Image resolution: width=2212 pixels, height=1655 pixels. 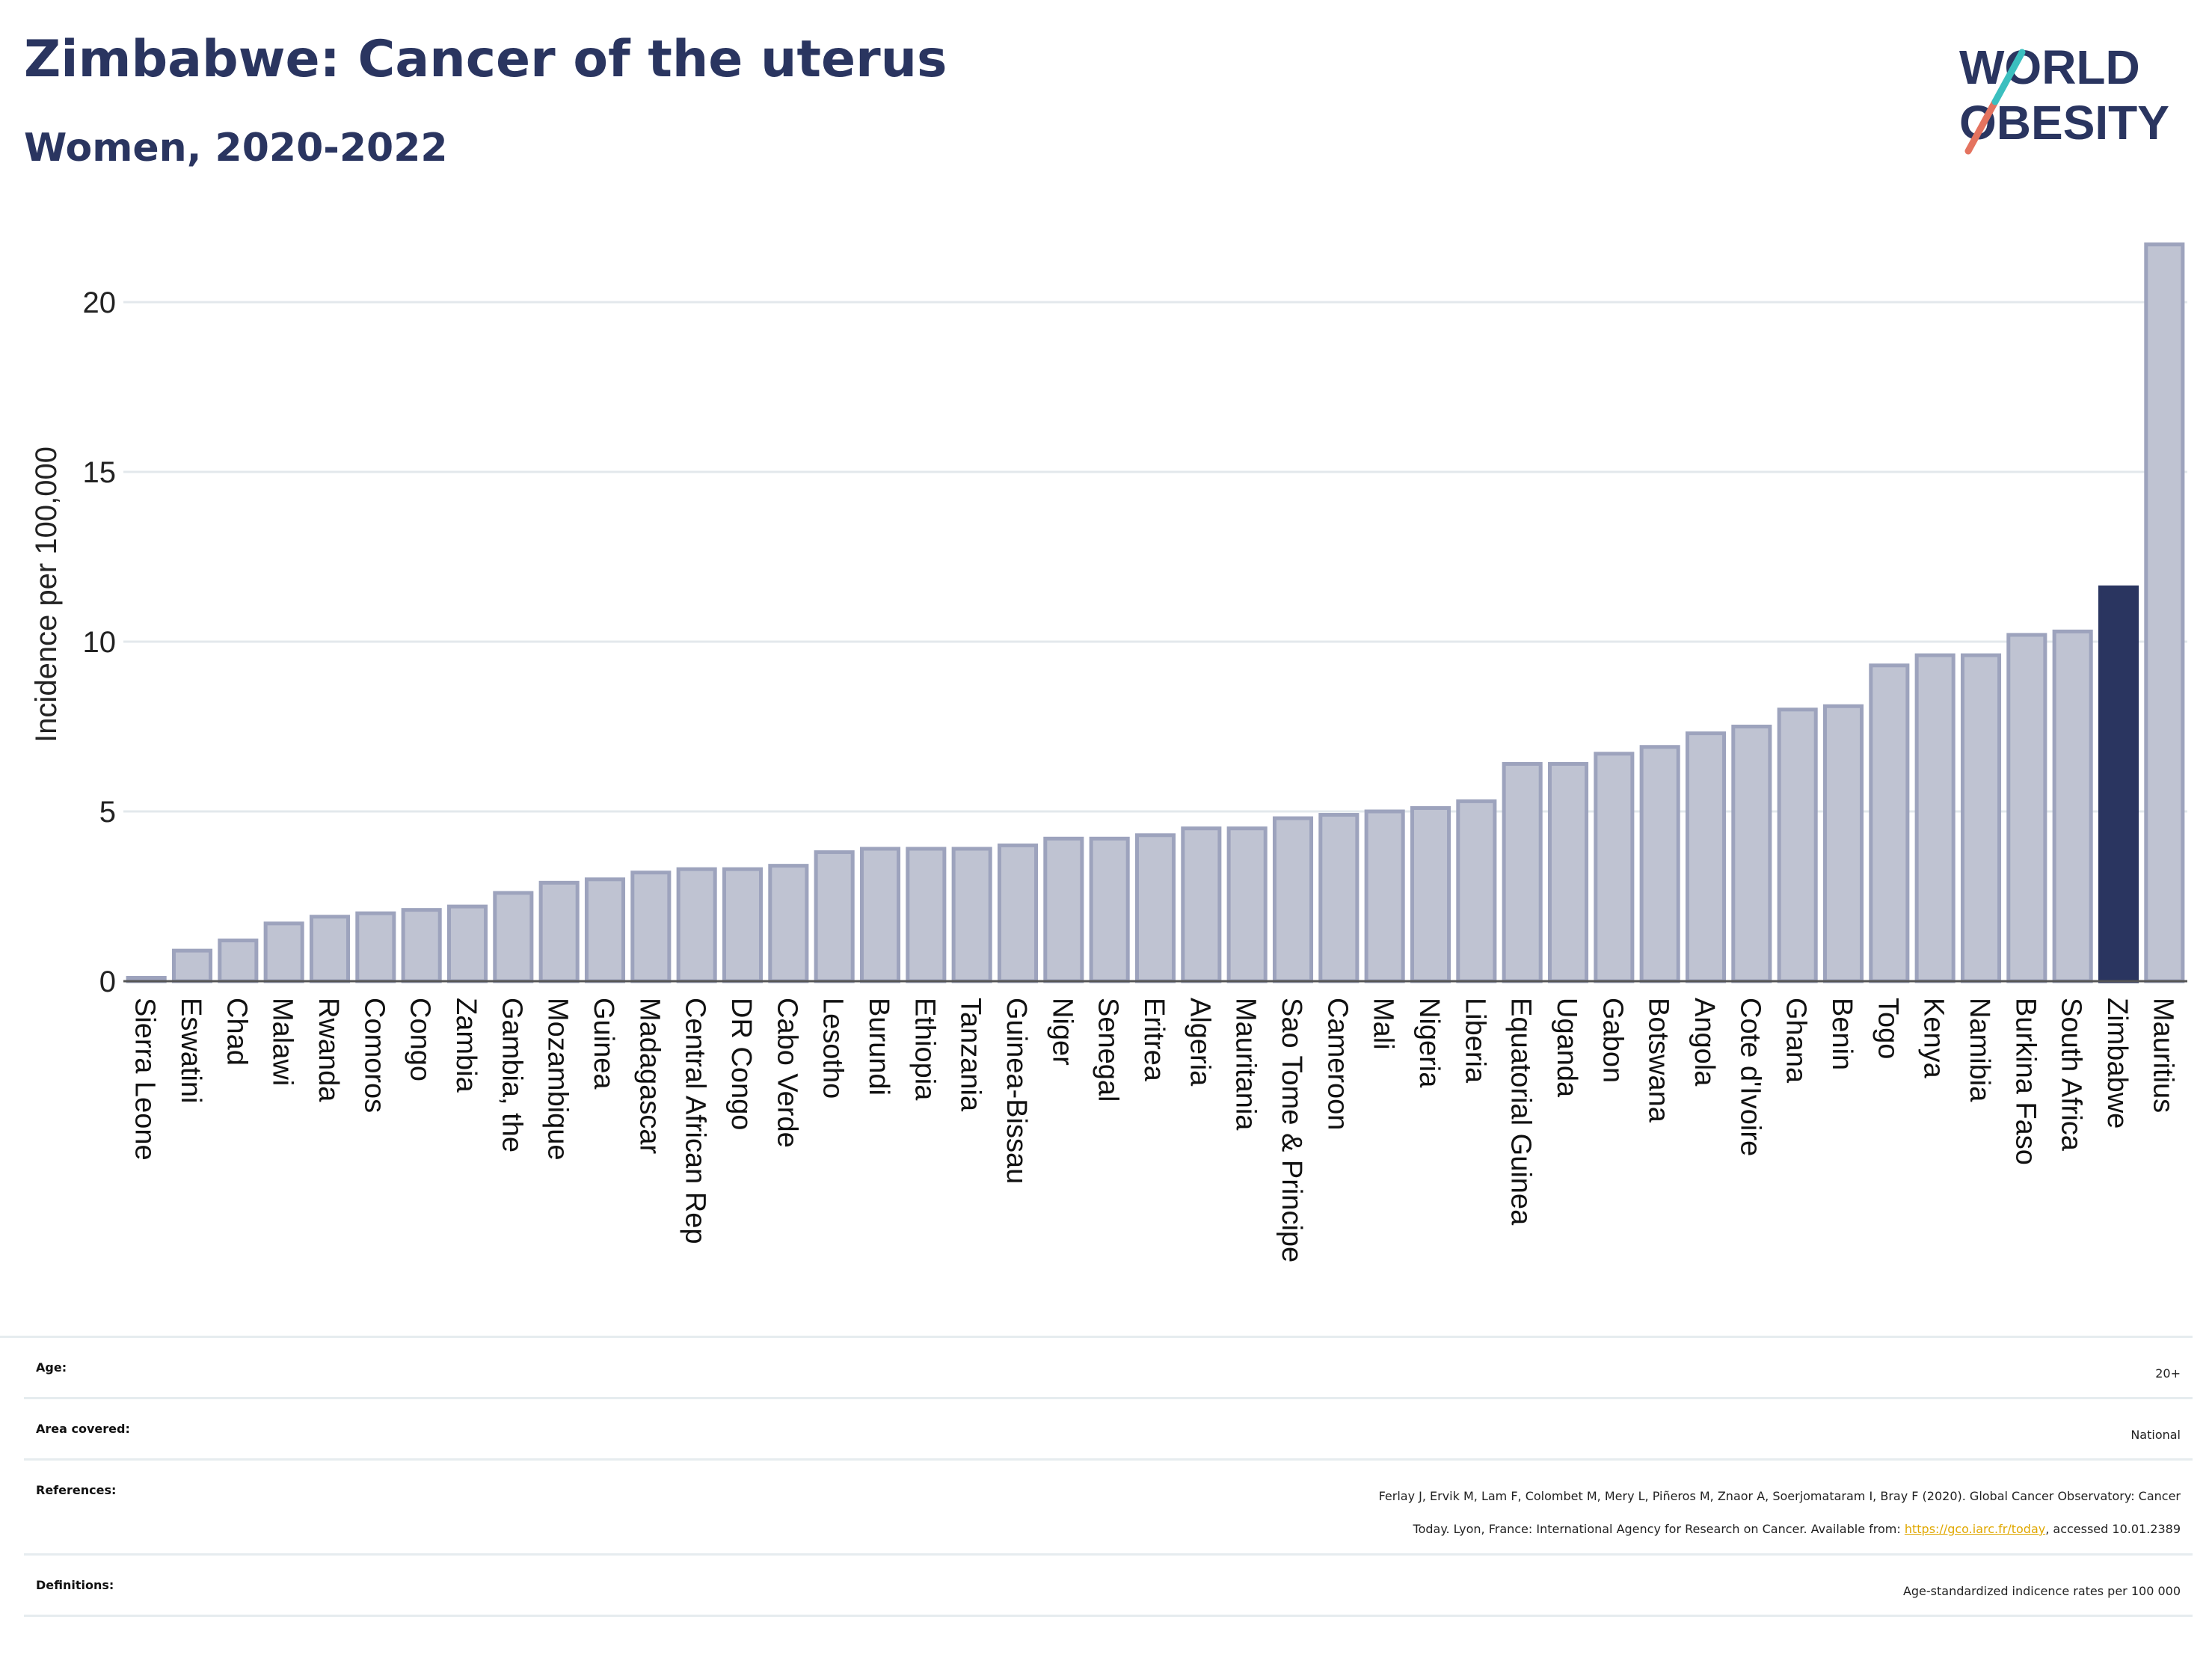 What do you see at coordinates (100, 302) in the screenshot?
I see `y-tick-label: 20` at bounding box center [100, 302].